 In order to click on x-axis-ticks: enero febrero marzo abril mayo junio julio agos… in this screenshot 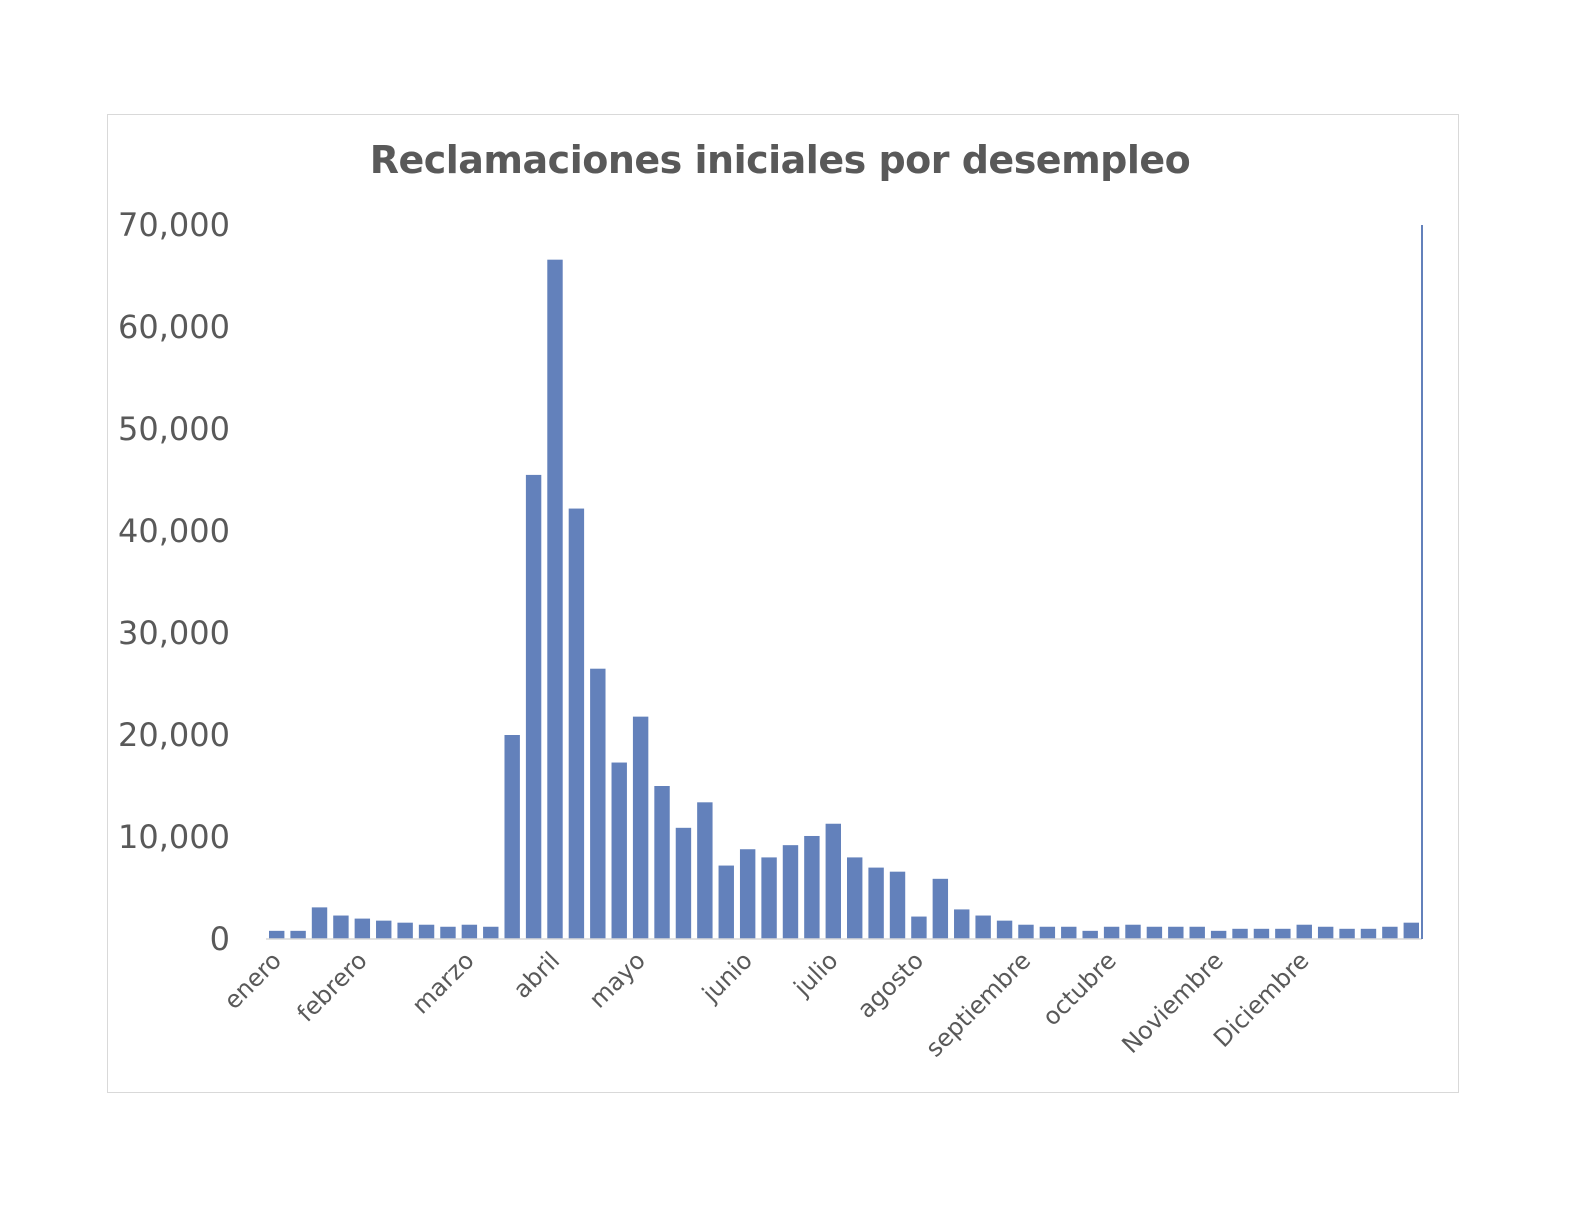, I will do `click(767, 1004)`.